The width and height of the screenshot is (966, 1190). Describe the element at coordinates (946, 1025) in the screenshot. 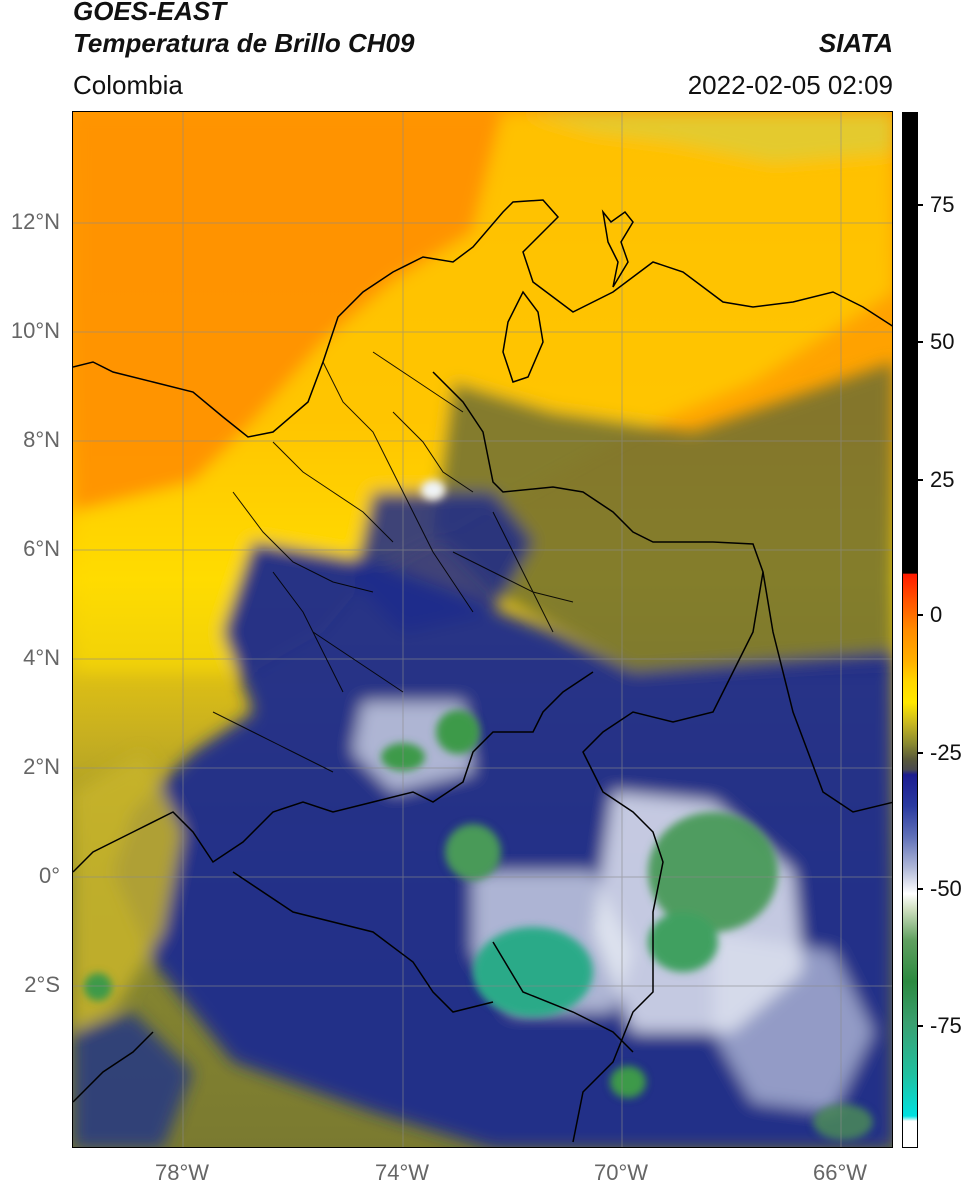

I see `colorbar-label-m75: -75` at that location.